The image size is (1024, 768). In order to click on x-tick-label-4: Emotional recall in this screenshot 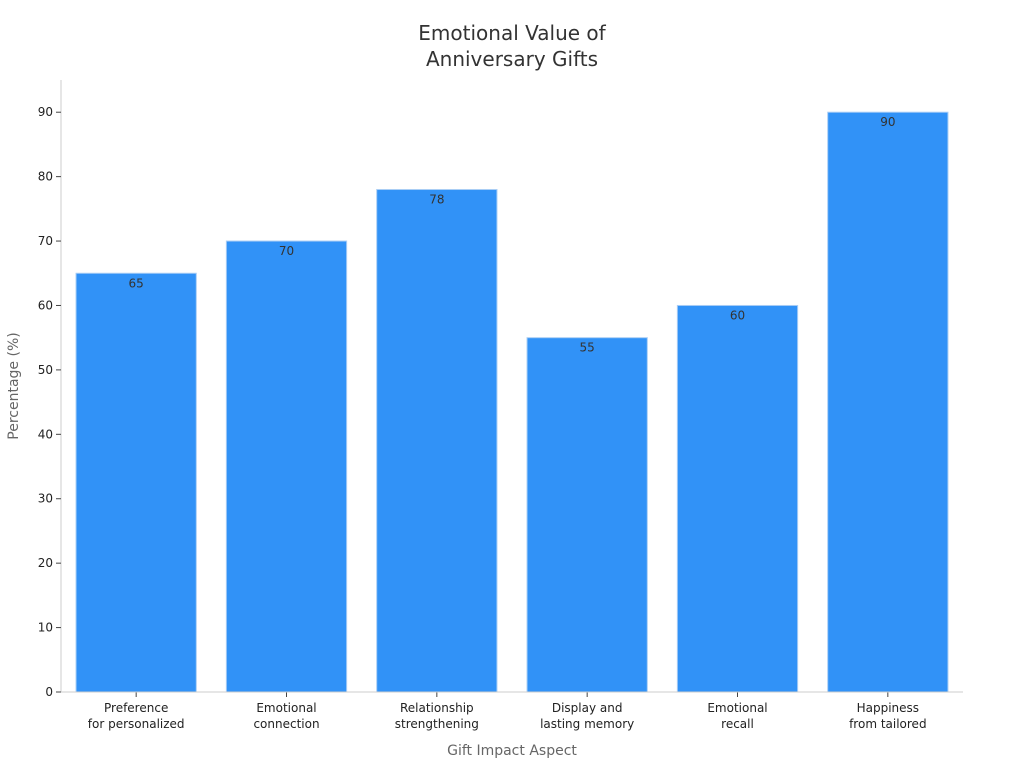, I will do `click(737, 716)`.